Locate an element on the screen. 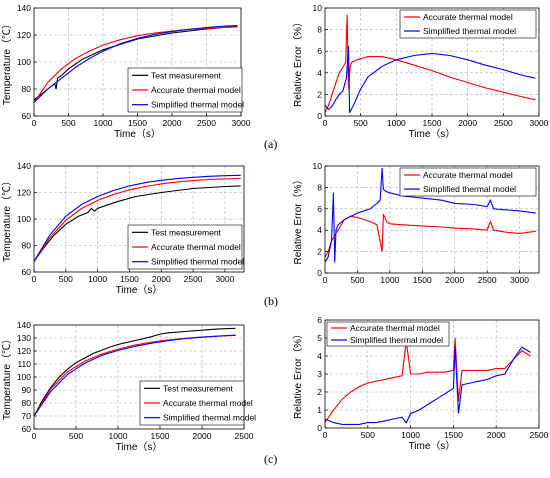 The height and width of the screenshot is (478, 550). y-tick-label: 5 is located at coordinates (319, 338).